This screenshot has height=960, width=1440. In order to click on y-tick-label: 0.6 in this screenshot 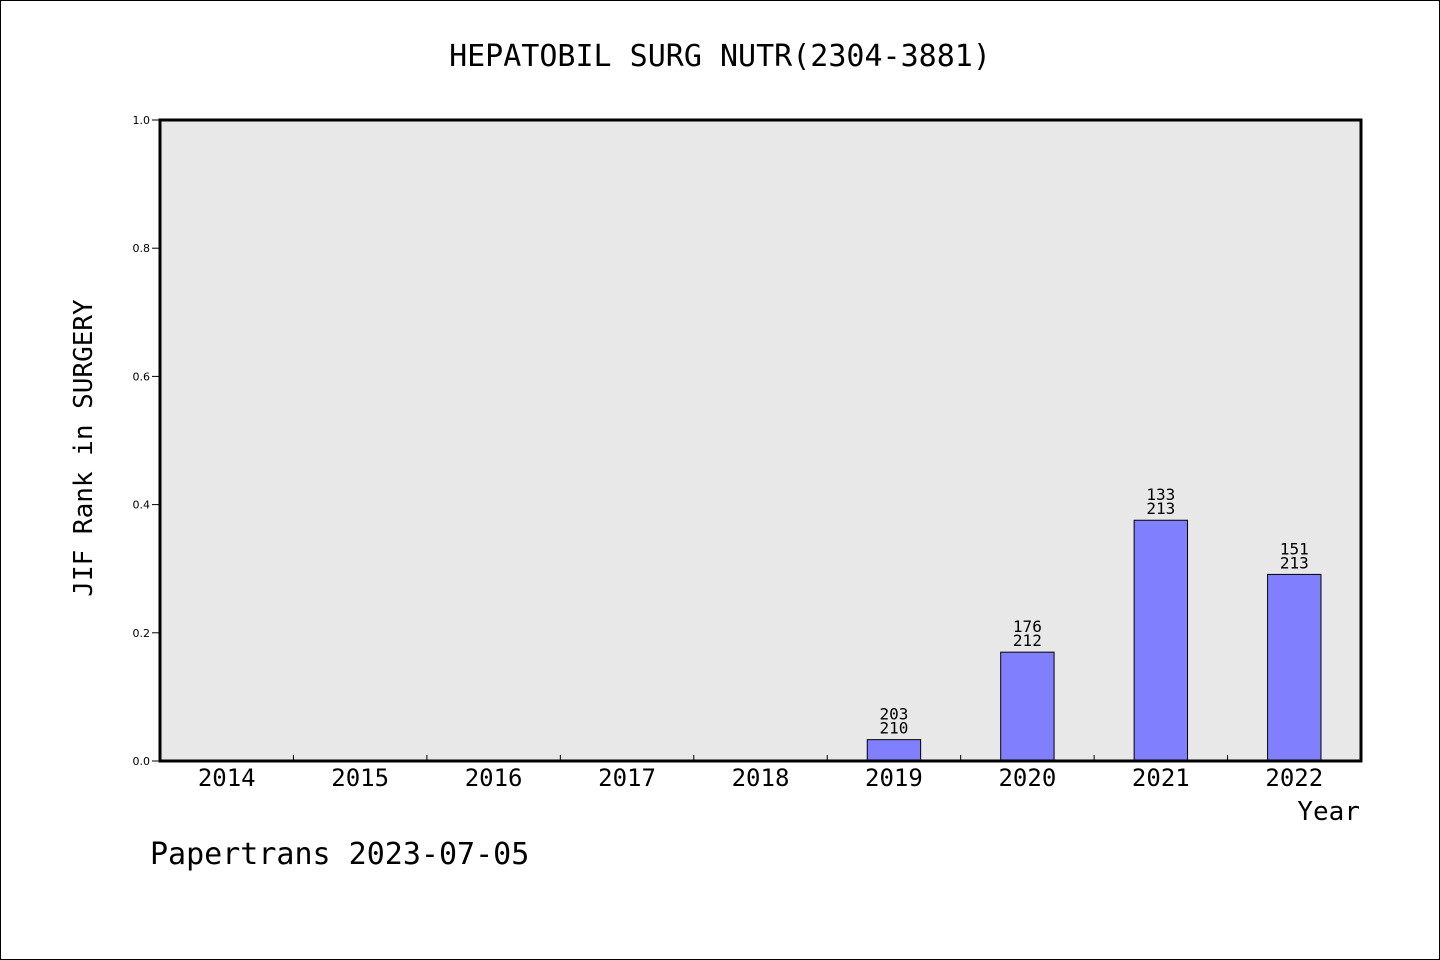, I will do `click(142, 376)`.